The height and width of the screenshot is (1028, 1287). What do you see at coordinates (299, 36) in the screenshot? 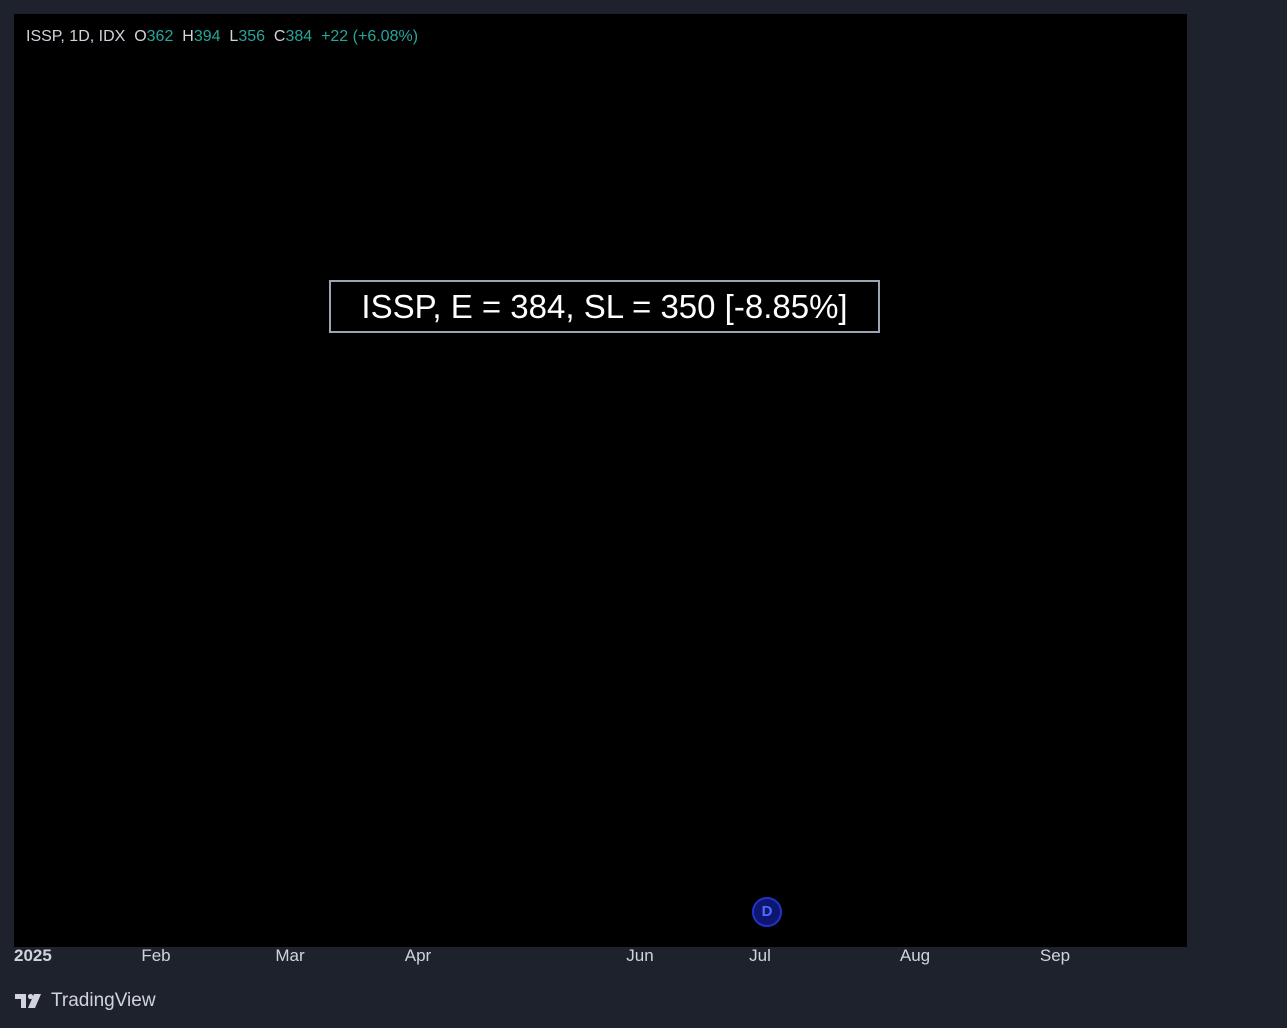
I see `close-value: 384` at bounding box center [299, 36].